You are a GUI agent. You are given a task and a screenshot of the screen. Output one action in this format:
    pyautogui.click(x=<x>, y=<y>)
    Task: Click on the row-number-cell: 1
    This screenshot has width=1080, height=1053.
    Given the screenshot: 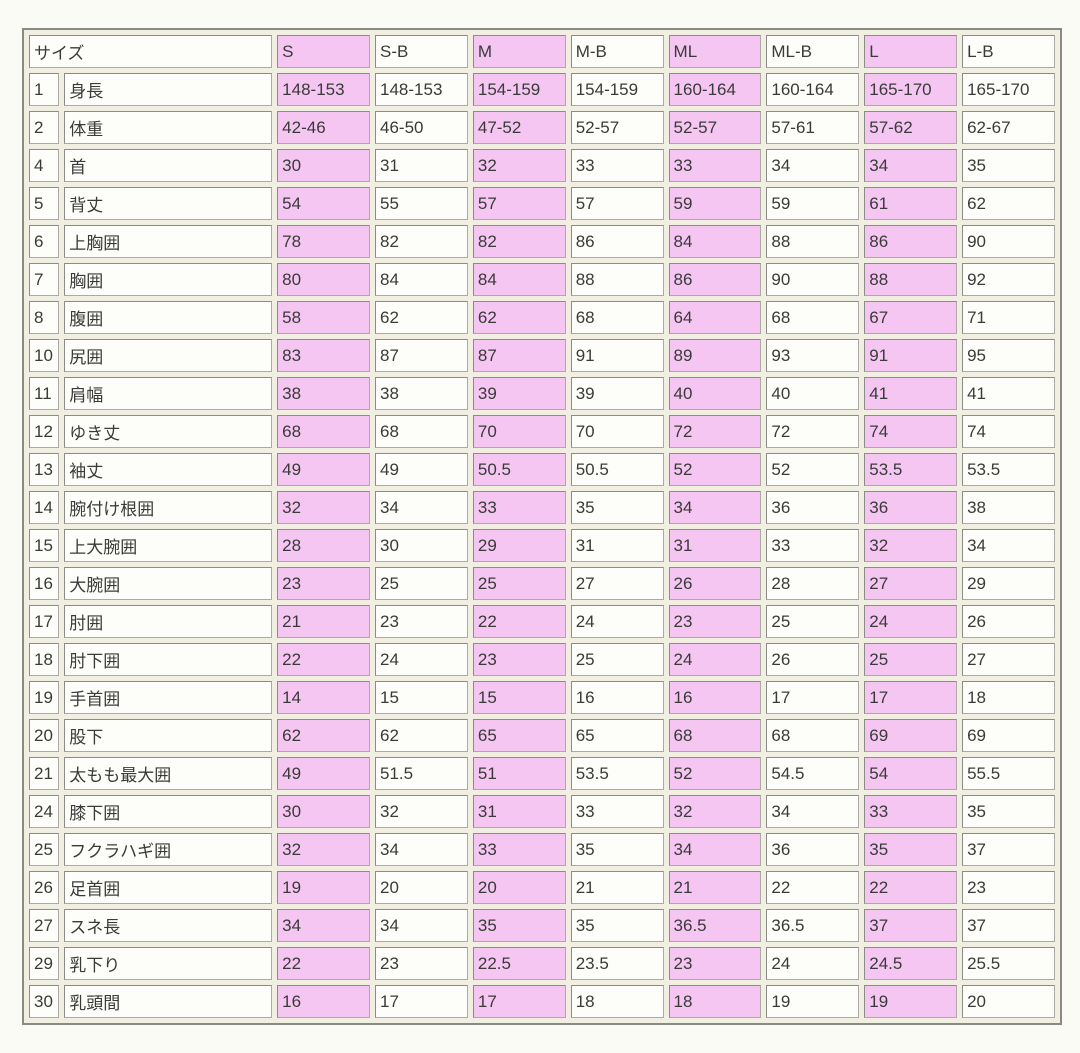 What is the action you would take?
    pyautogui.click(x=44, y=89)
    